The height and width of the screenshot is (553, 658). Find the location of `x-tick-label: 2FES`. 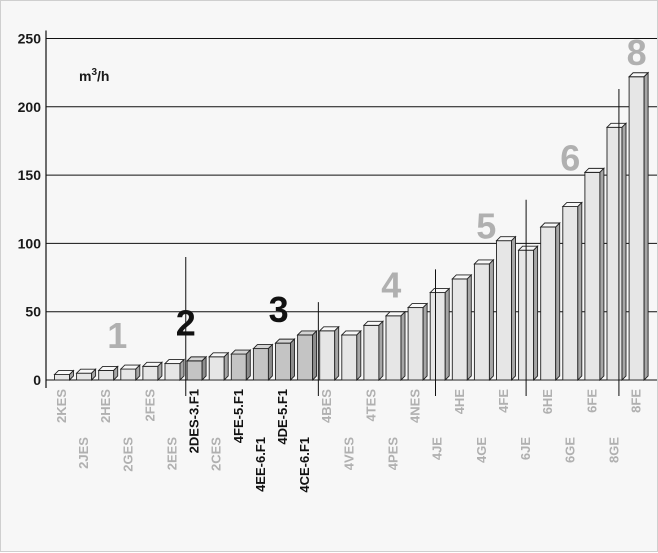

x-tick-label: 2FES is located at coordinates (149, 405).